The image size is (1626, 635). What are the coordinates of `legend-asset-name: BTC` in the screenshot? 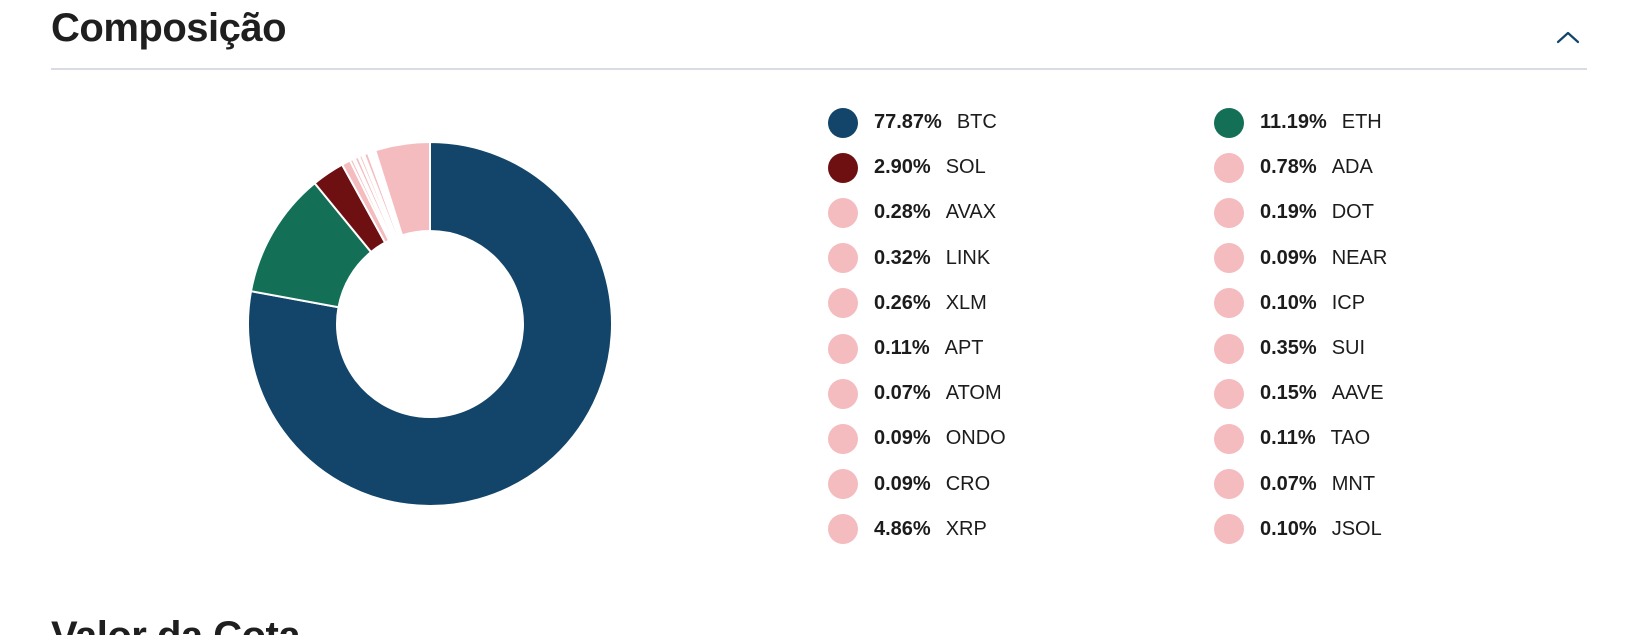 It's located at (976, 122).